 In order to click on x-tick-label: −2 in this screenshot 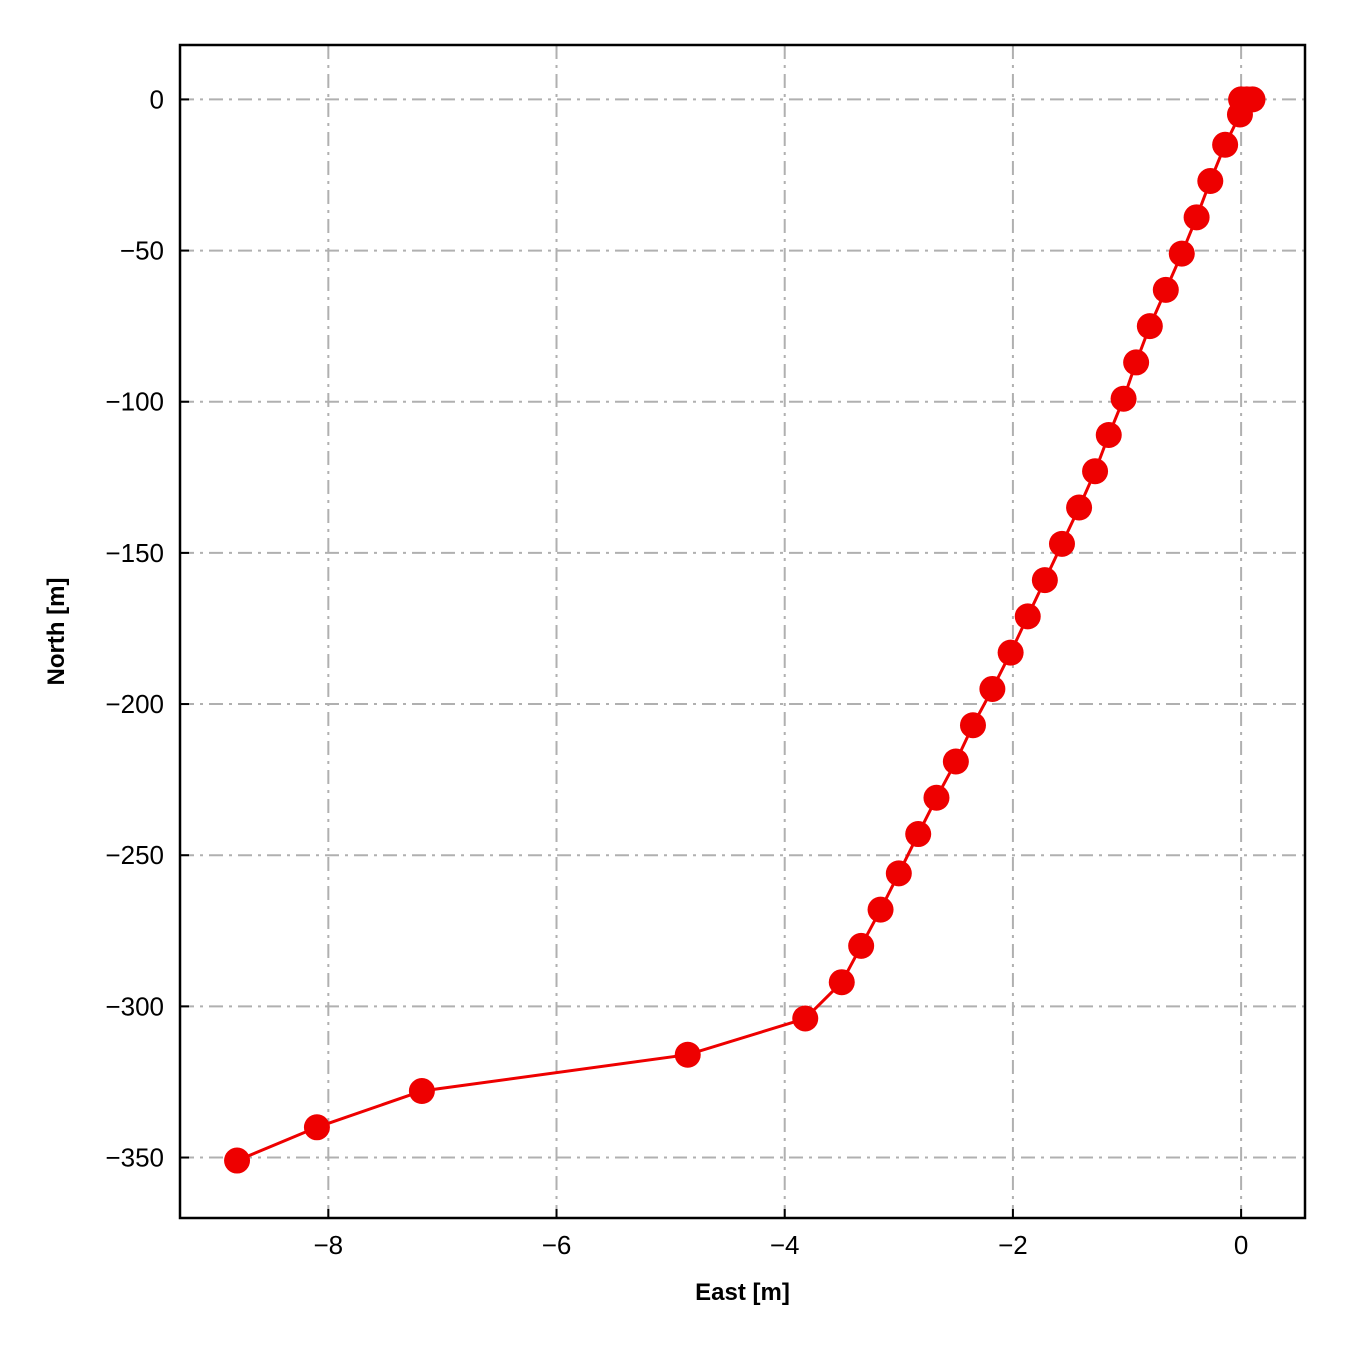, I will do `click(1013, 1245)`.